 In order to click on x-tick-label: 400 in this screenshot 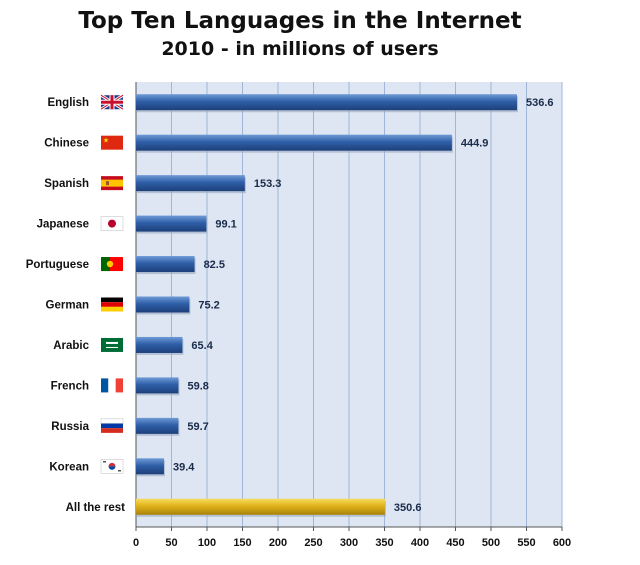, I will do `click(420, 543)`.